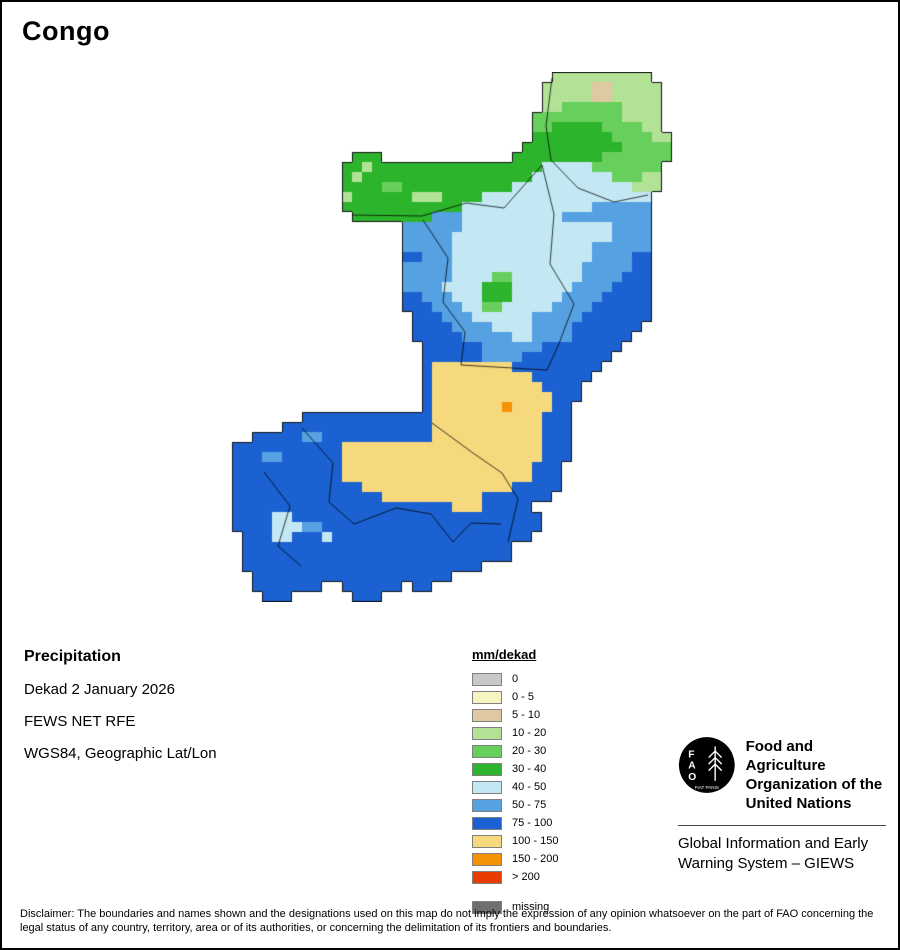 The height and width of the screenshot is (950, 900). I want to click on legend-item: 0 - 5, so click(515, 697).